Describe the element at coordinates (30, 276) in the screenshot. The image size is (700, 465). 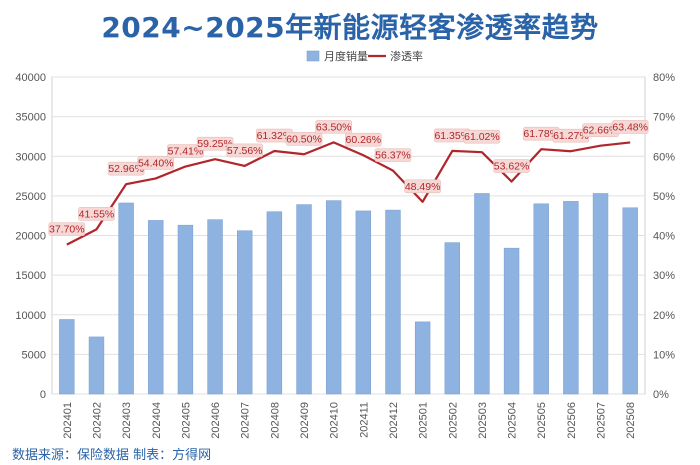
I see `y-left-tick-label: 15000` at that location.